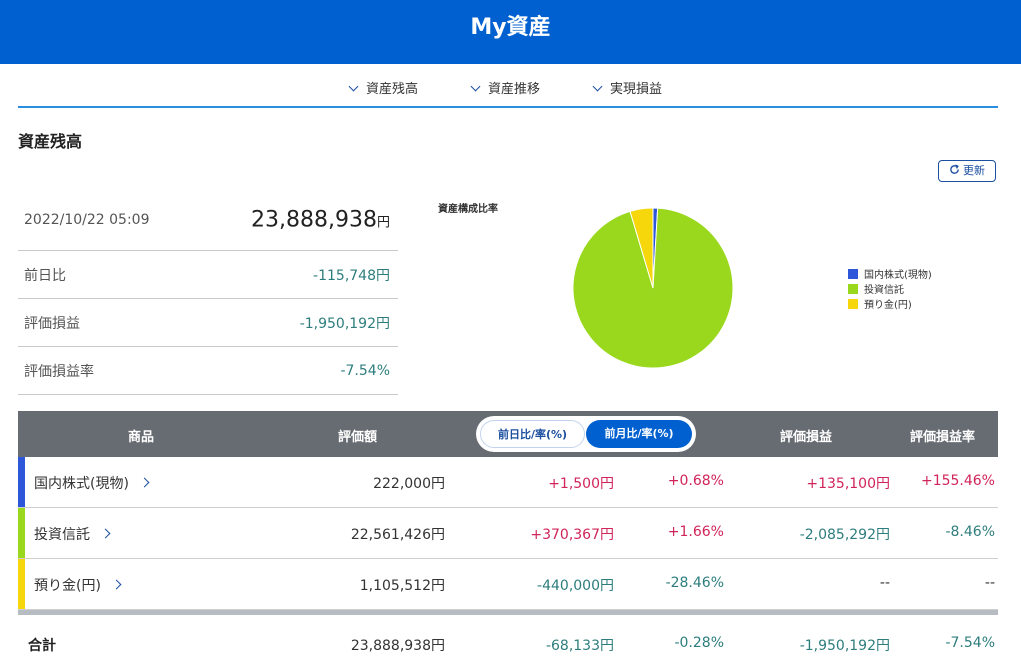 Image resolution: width=1021 pixels, height=665 pixels. I want to click on cell-pl: +135,100円, so click(848, 484).